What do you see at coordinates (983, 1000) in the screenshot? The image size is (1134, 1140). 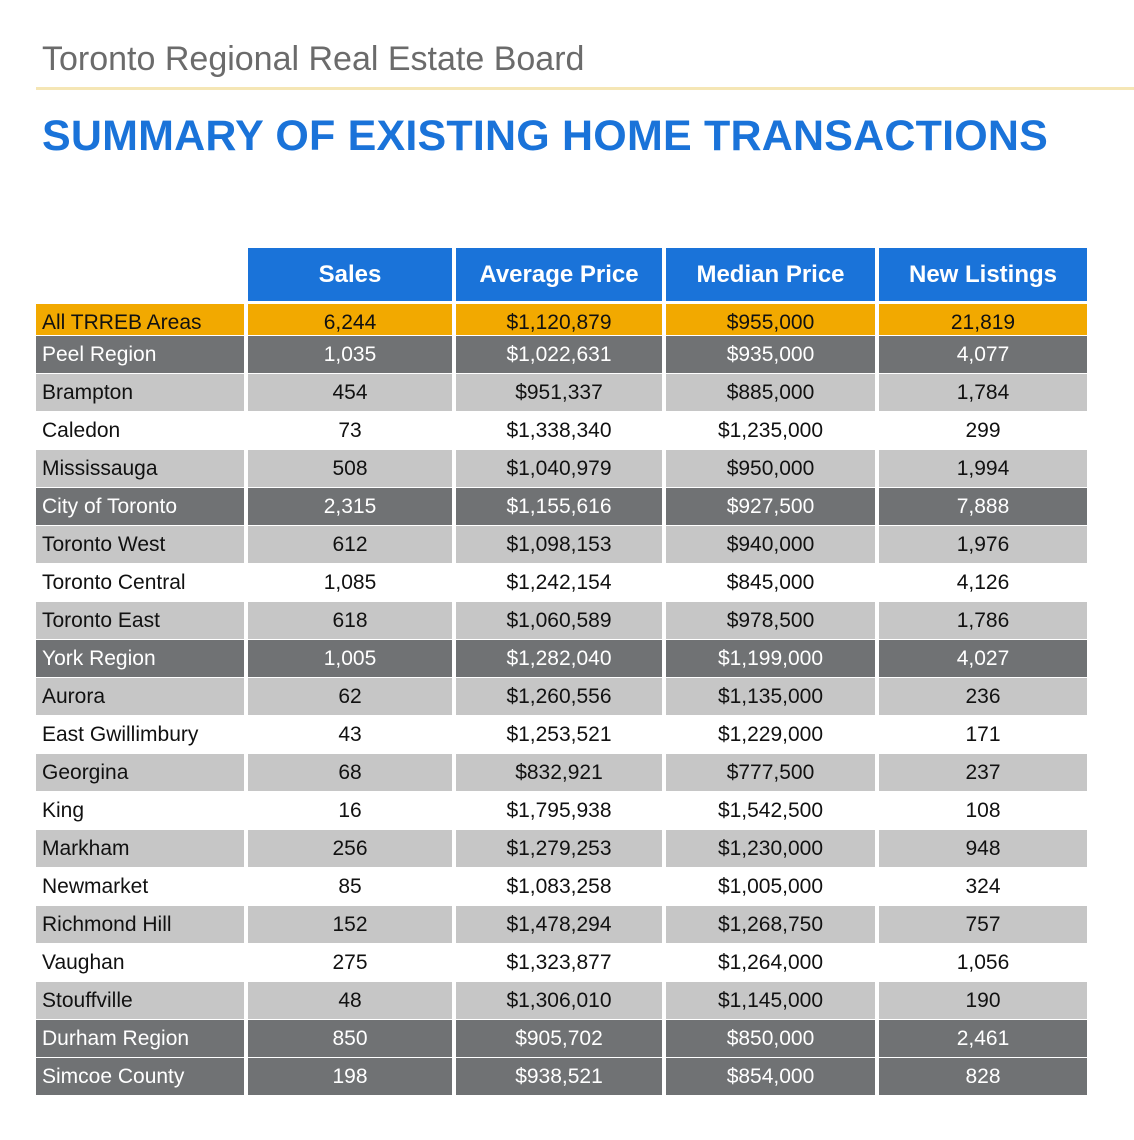 I see `new-listings-cell: 190` at bounding box center [983, 1000].